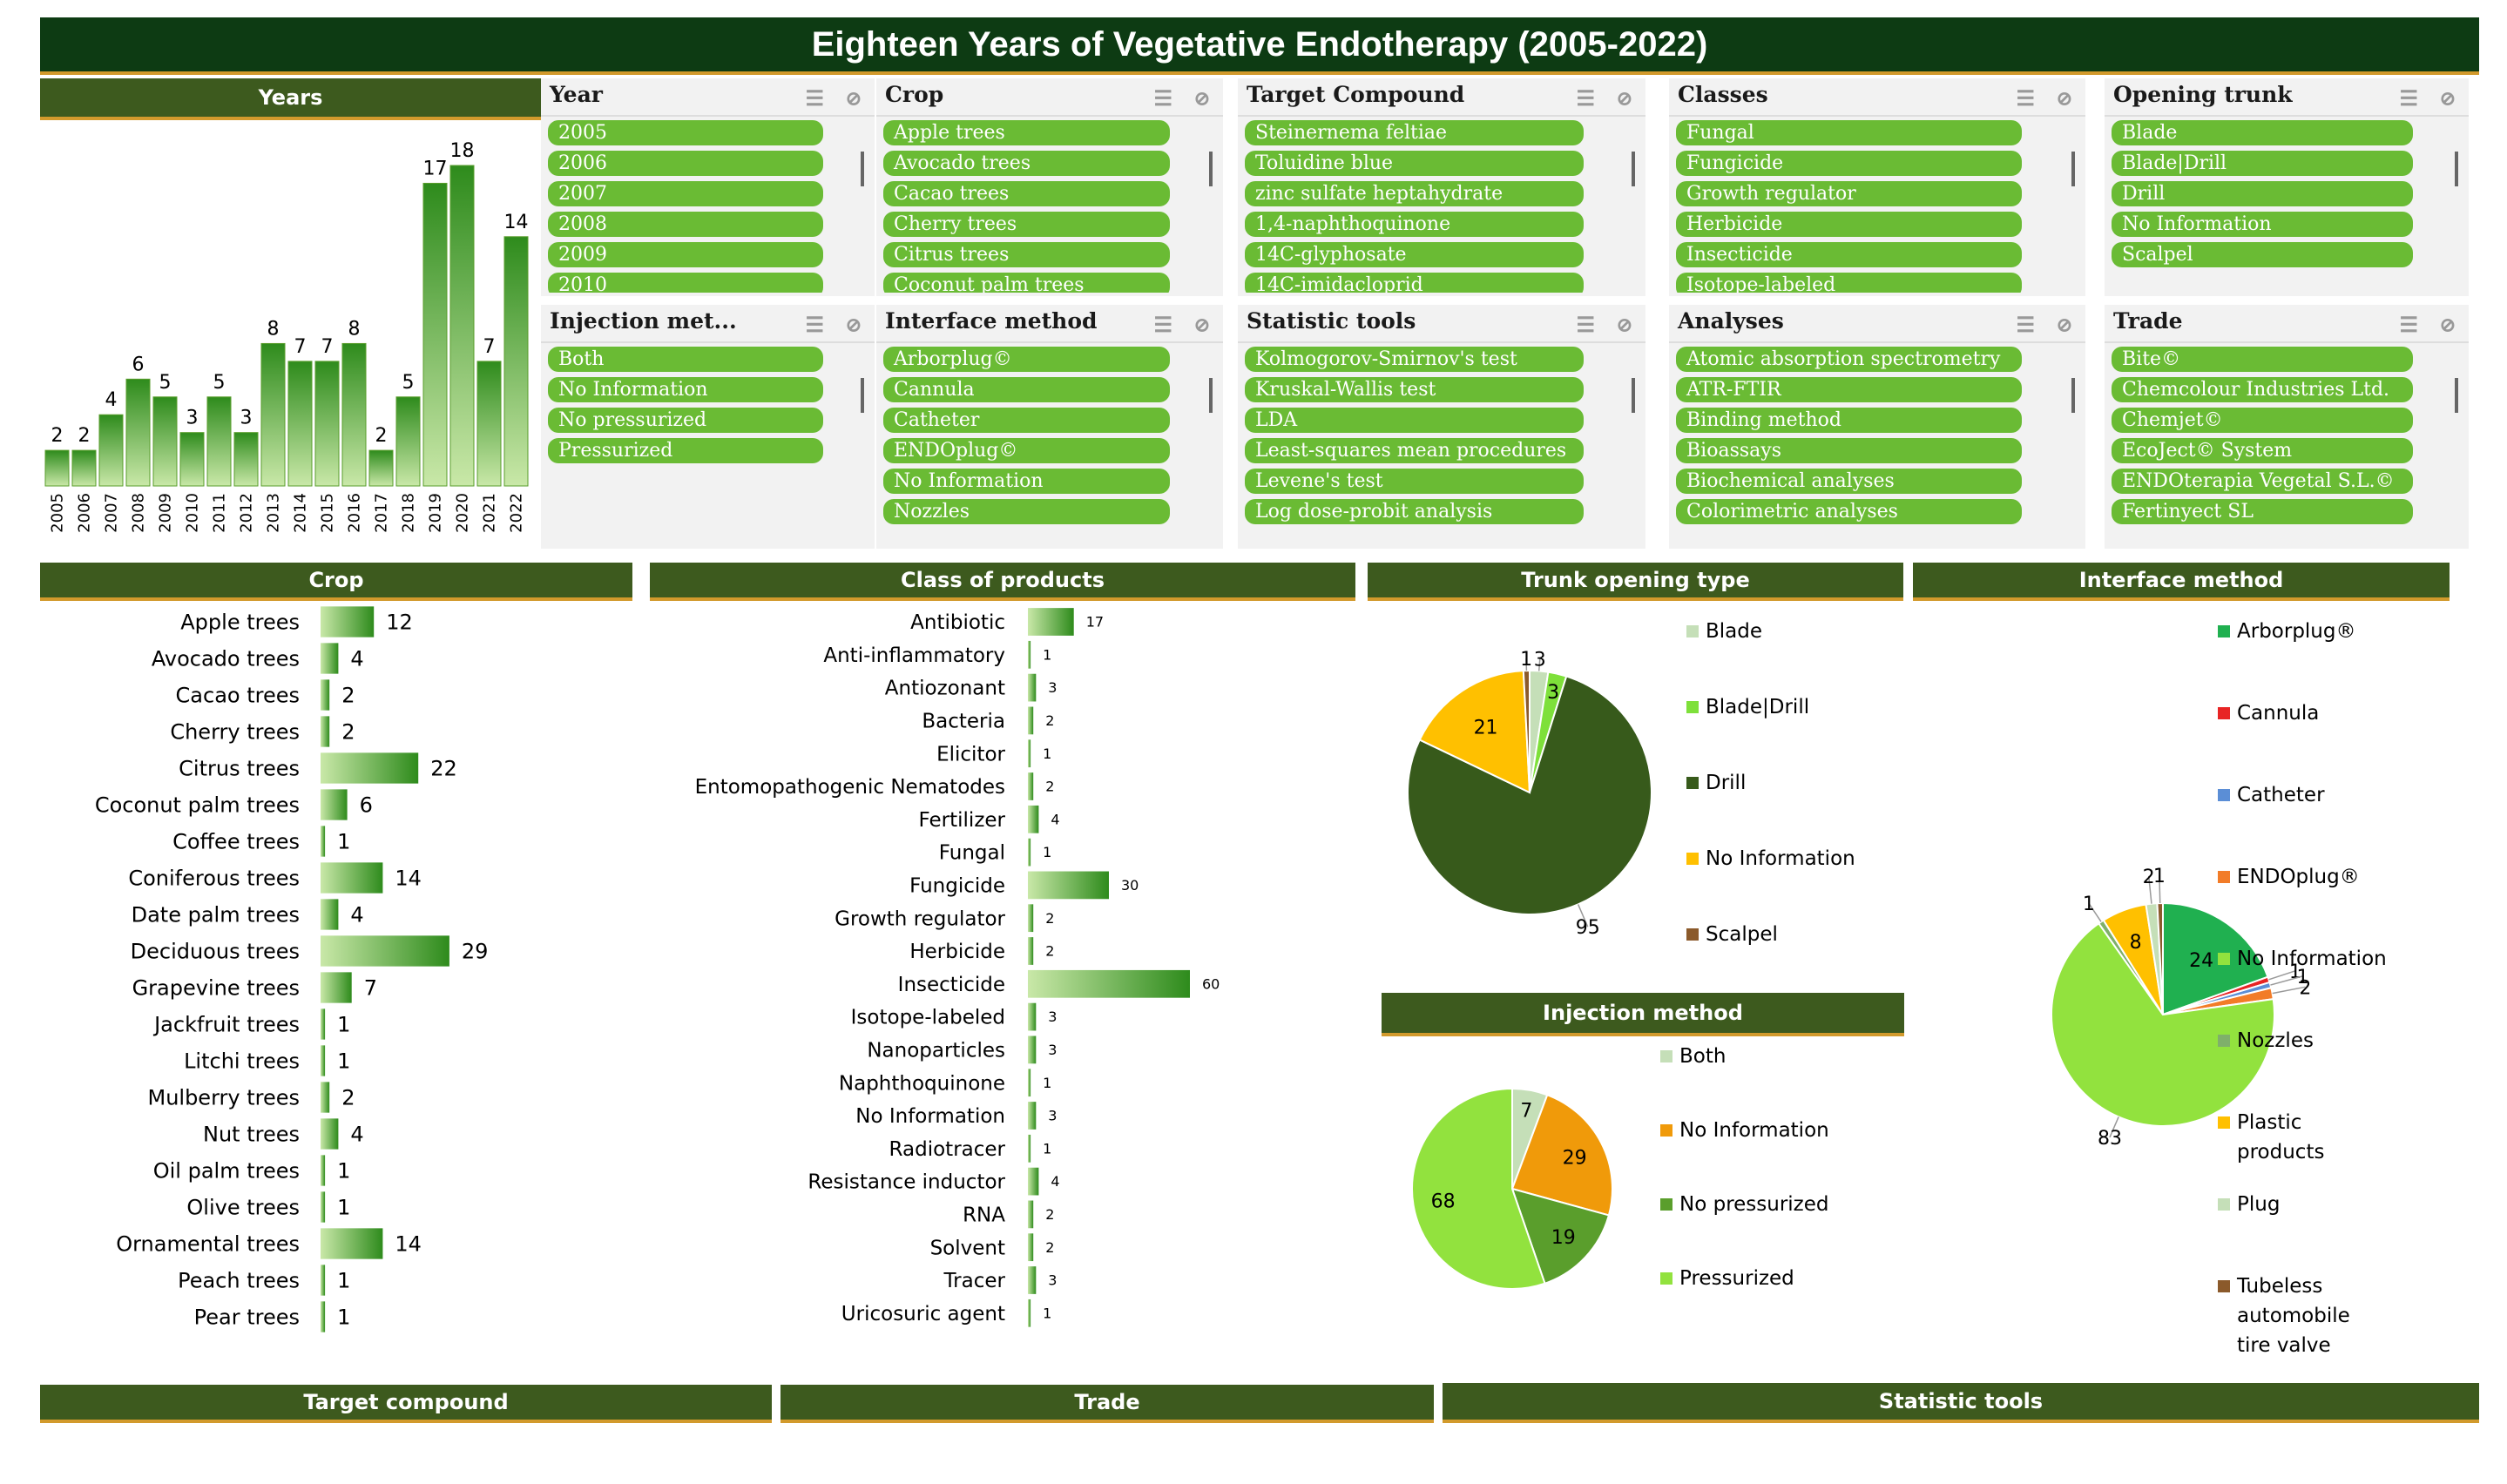 Image resolution: width=2507 pixels, height=1484 pixels. I want to click on slicer-item: ATR-FTIR, so click(1850, 389).